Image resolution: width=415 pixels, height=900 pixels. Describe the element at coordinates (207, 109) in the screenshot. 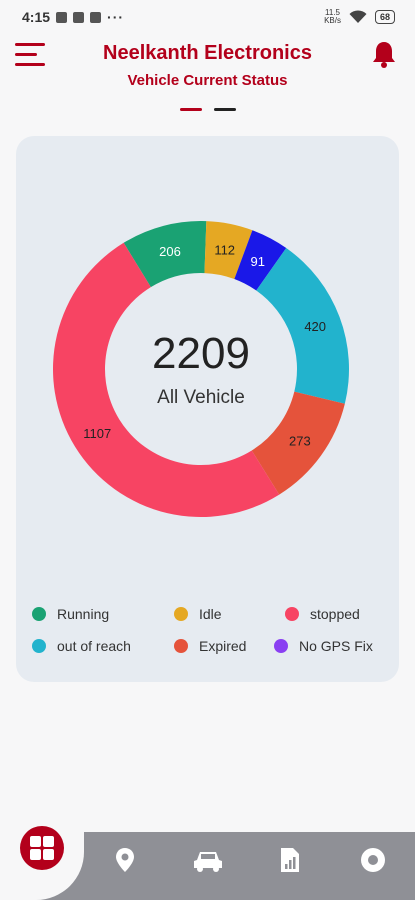

I see `page-indicator` at that location.